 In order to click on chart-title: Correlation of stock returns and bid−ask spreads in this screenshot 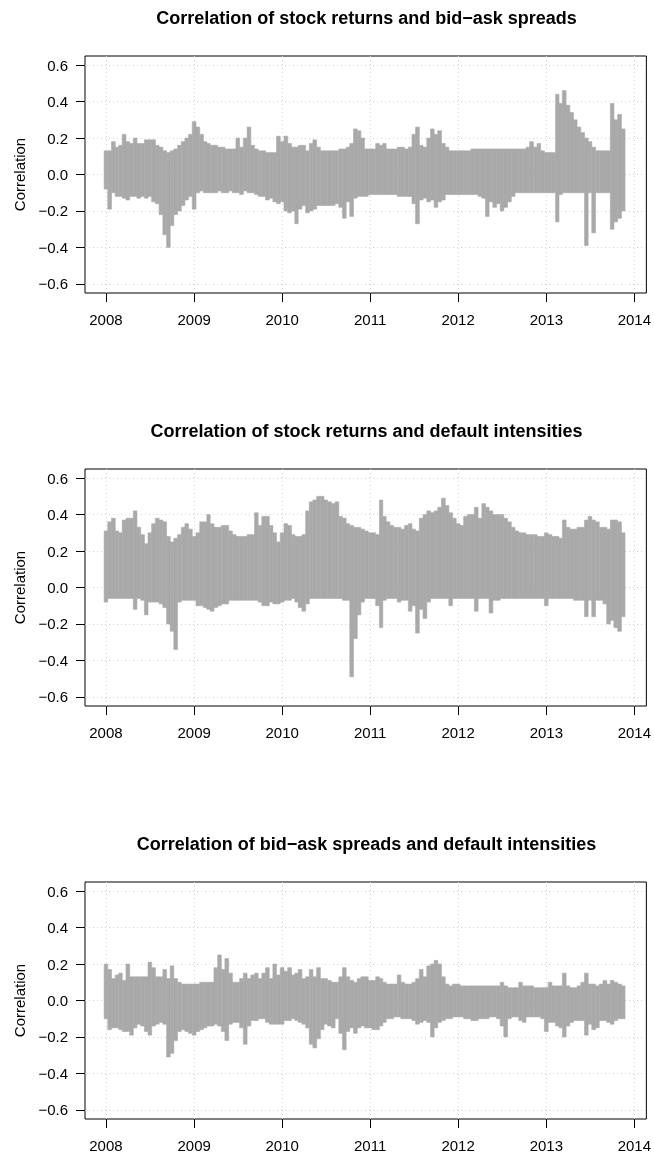, I will do `click(366, 18)`.